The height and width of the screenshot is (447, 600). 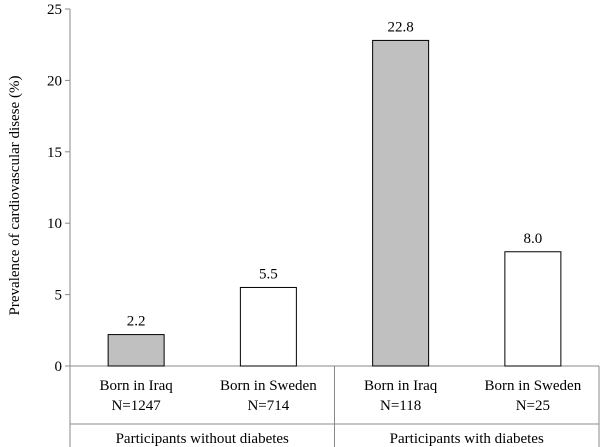 I want to click on y-axis-title: Prevalence of cardiovascular disese (%), so click(x=15, y=196).